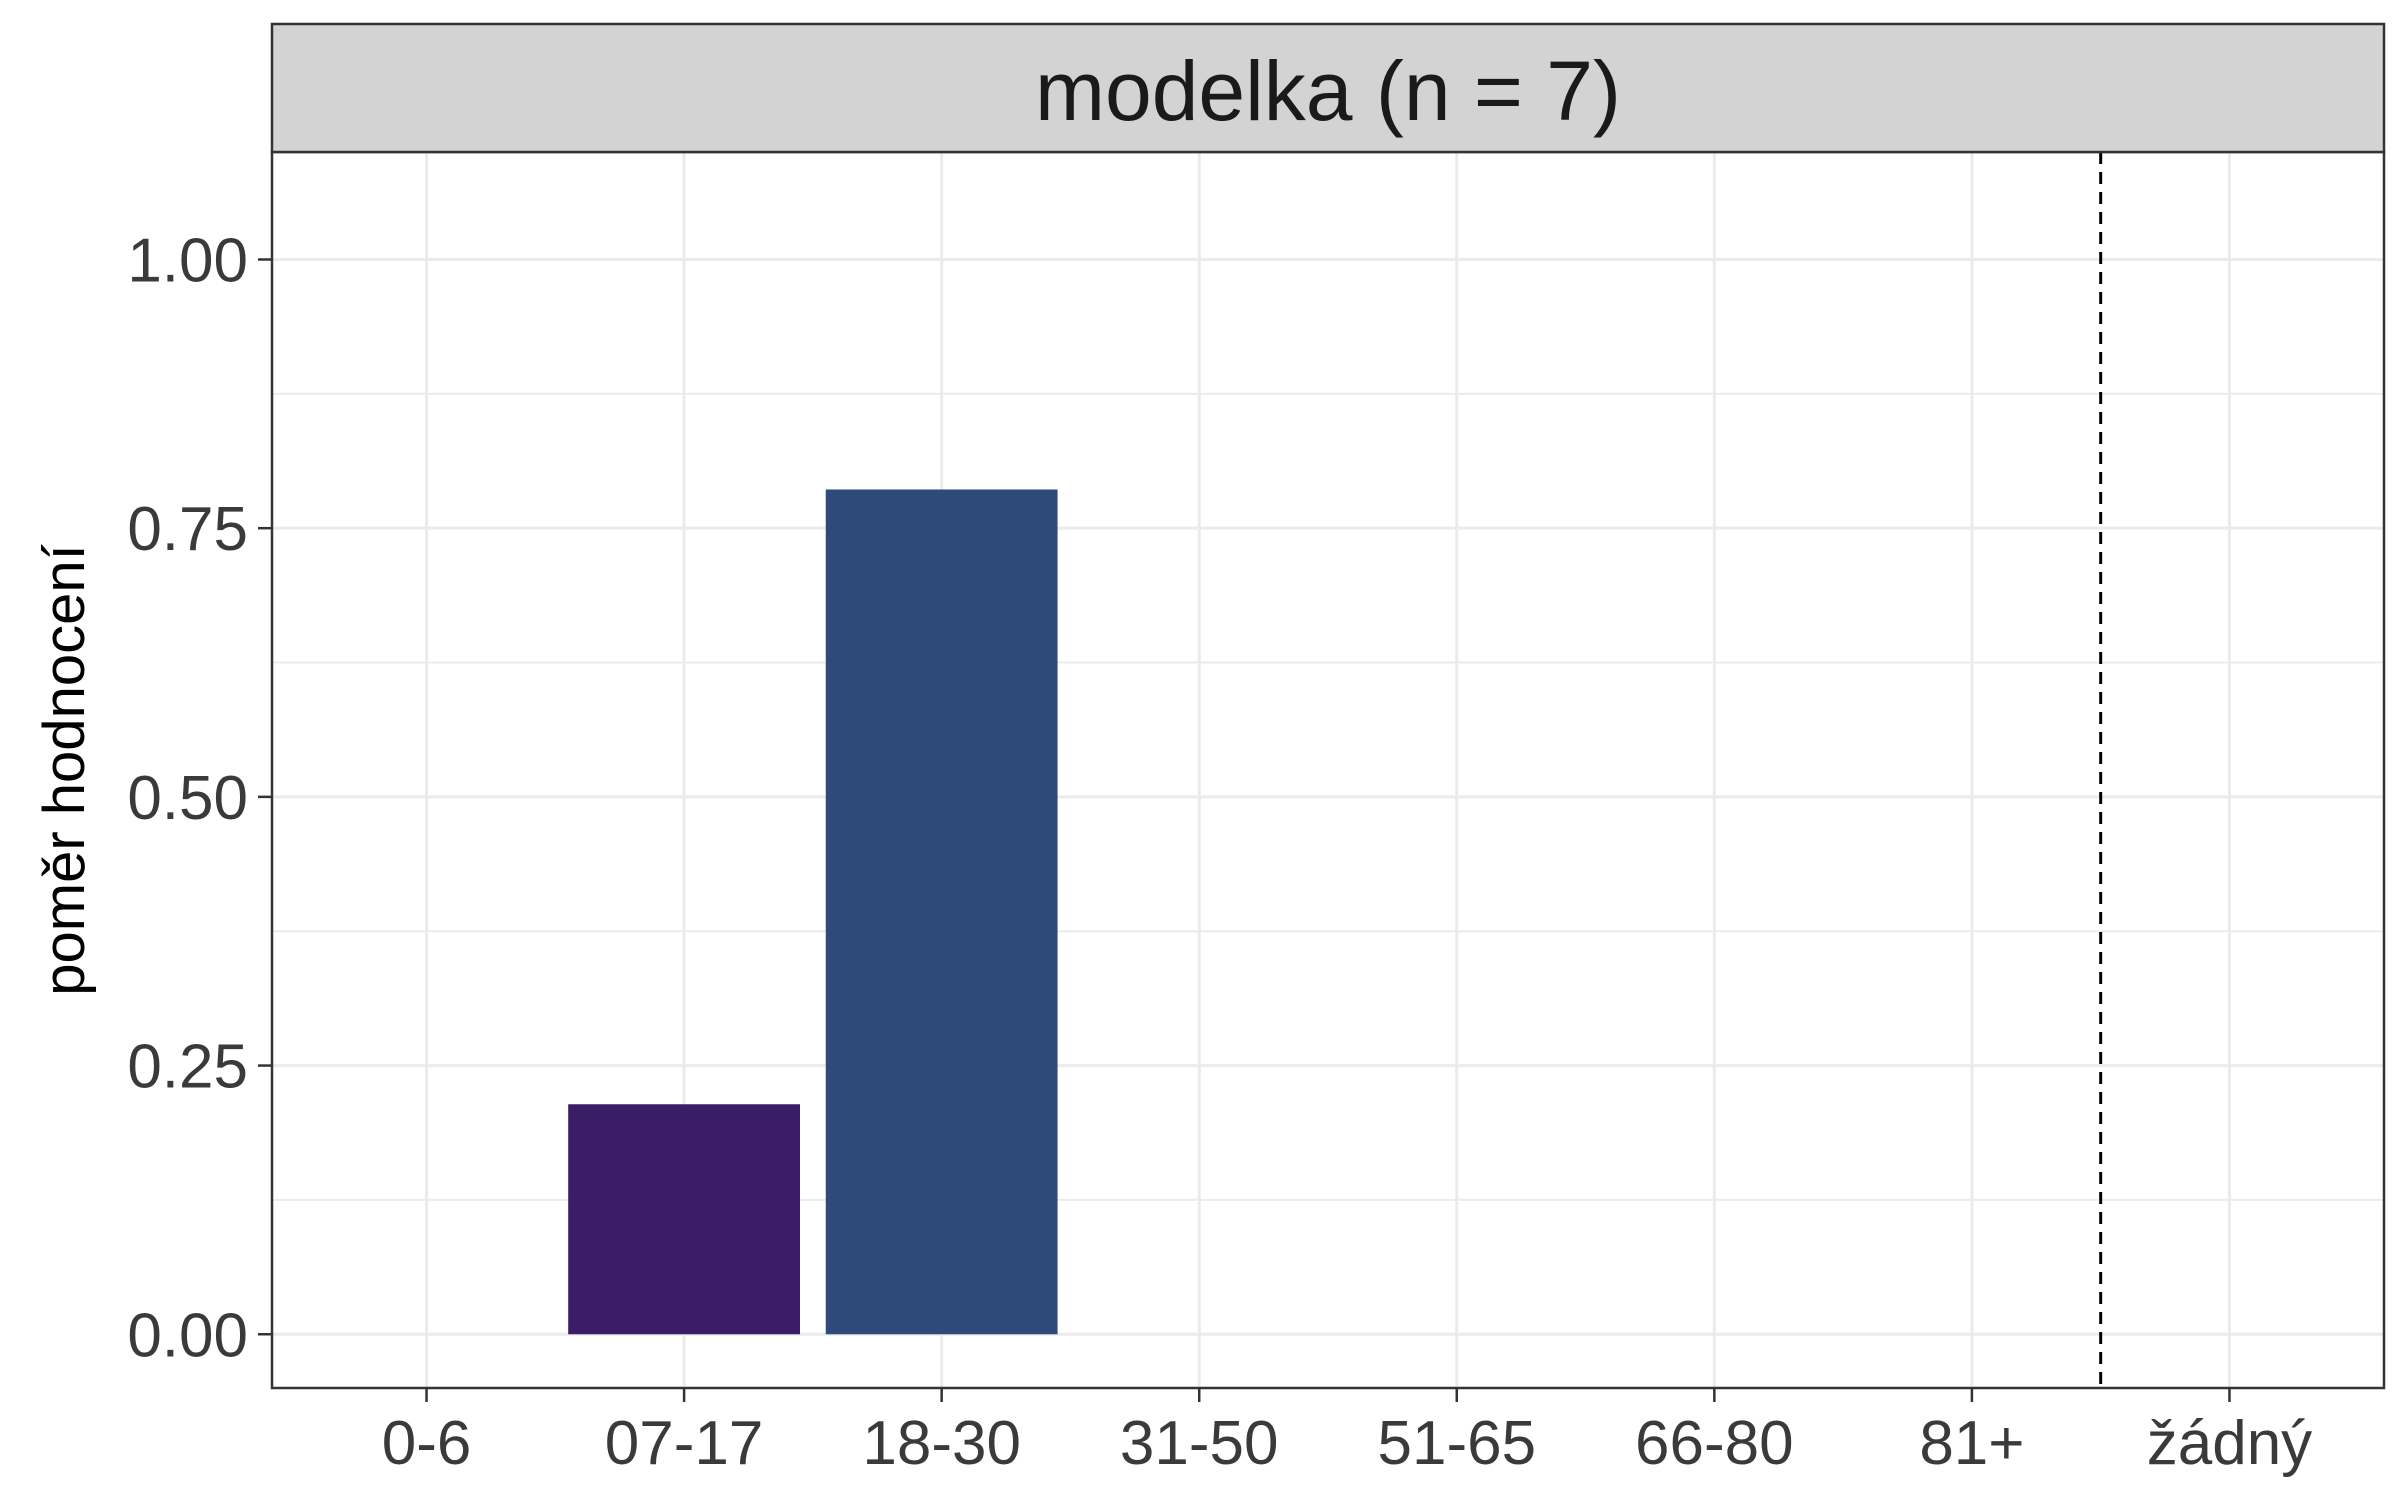  What do you see at coordinates (1971, 1443) in the screenshot?
I see `x-tick-label: 81+` at bounding box center [1971, 1443].